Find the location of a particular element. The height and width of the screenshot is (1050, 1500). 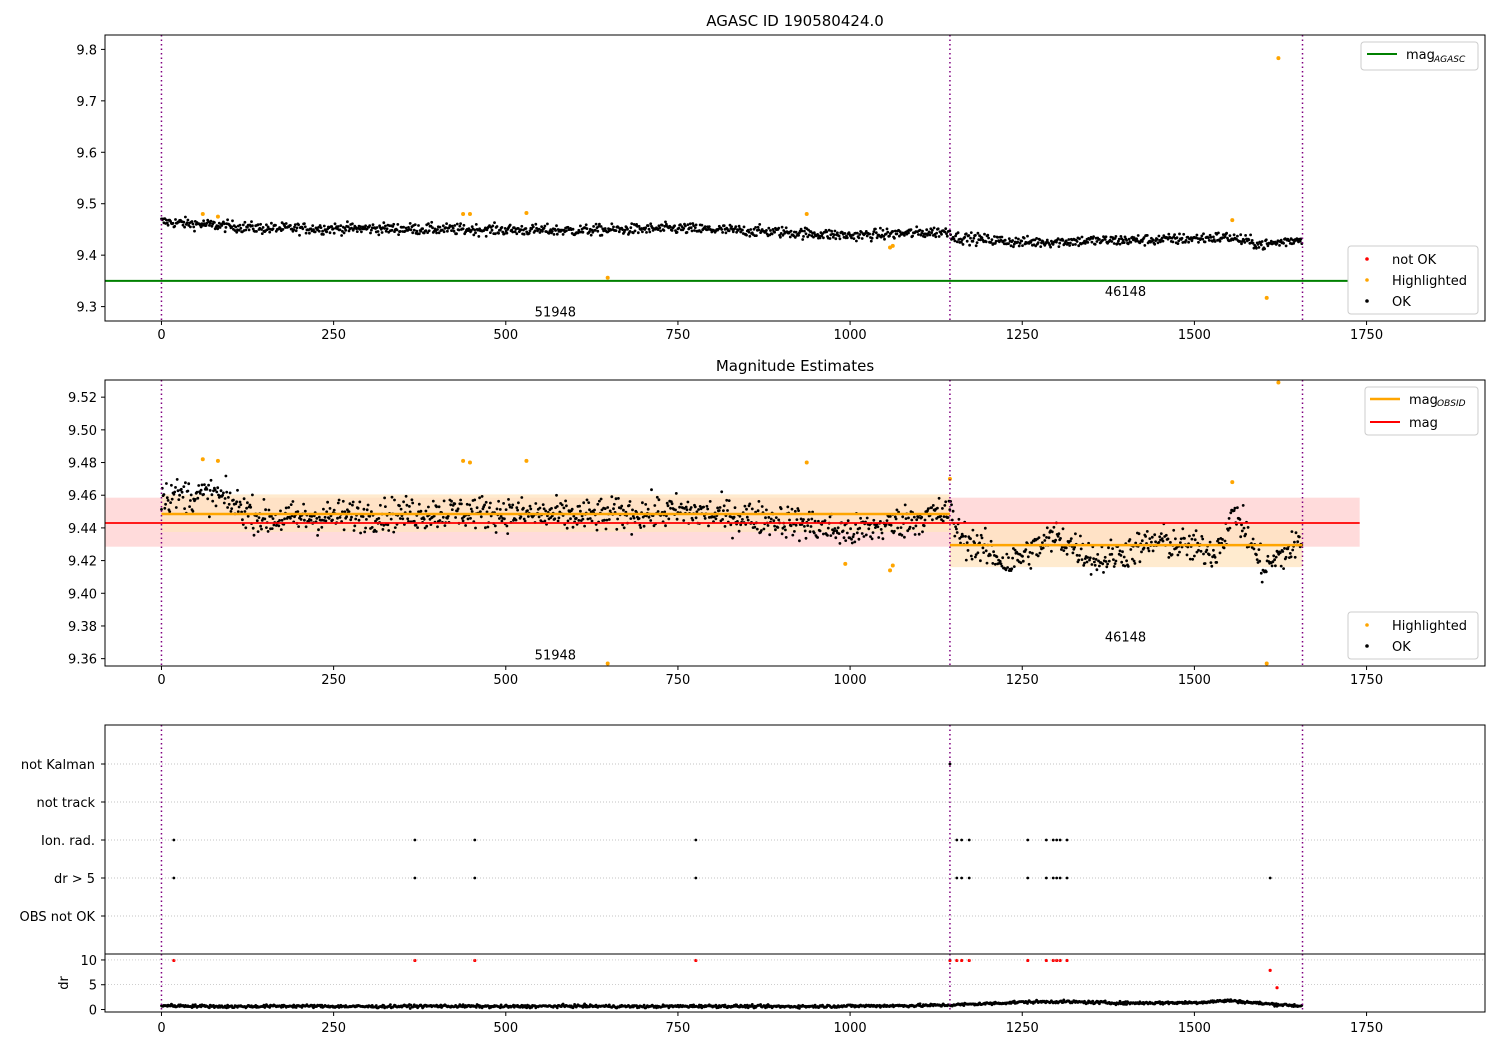

dr-point is located at coordinates (557, 1008).